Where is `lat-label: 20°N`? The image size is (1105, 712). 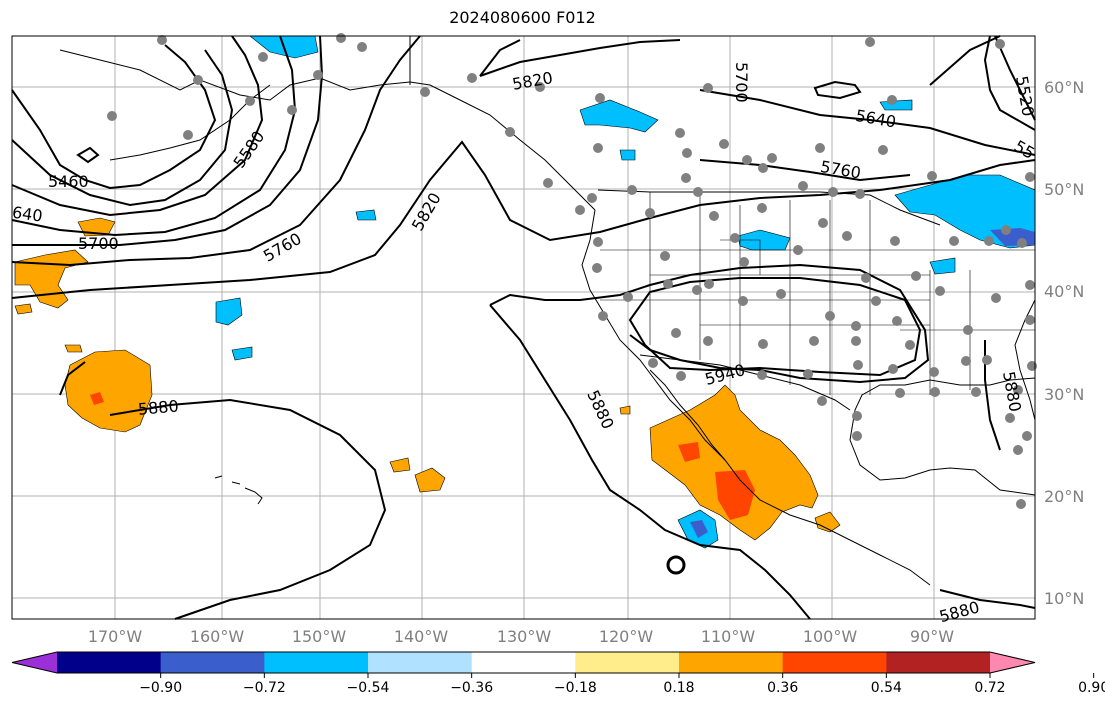
lat-label: 20°N is located at coordinates (1064, 496).